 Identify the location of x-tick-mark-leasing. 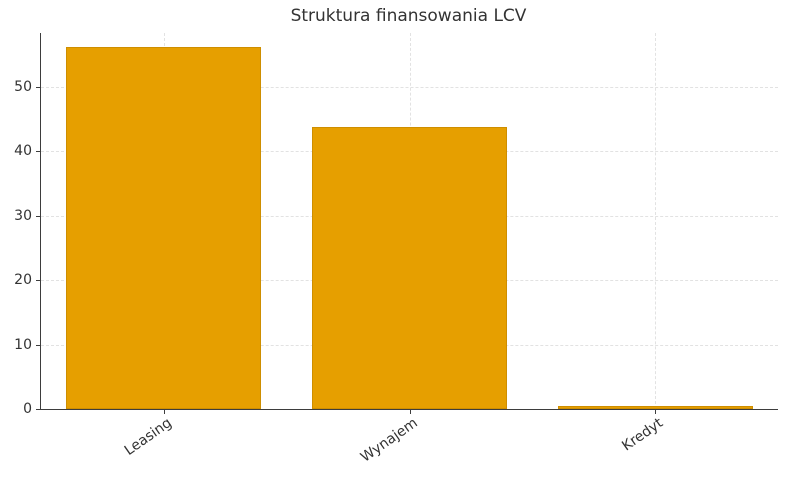
(164, 412).